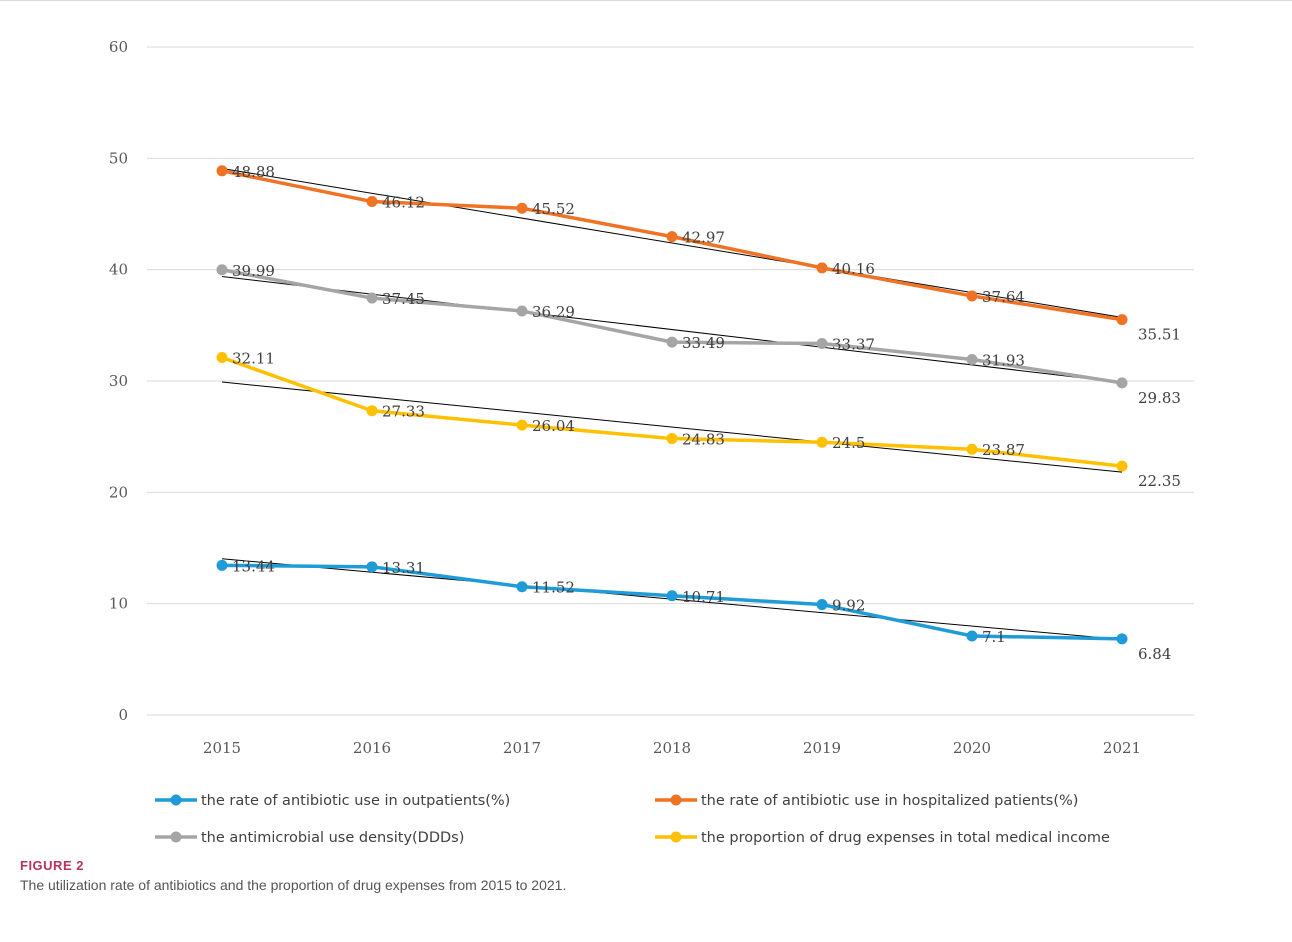 The image size is (1292, 942). I want to click on y-tick-label: 40, so click(118, 270).